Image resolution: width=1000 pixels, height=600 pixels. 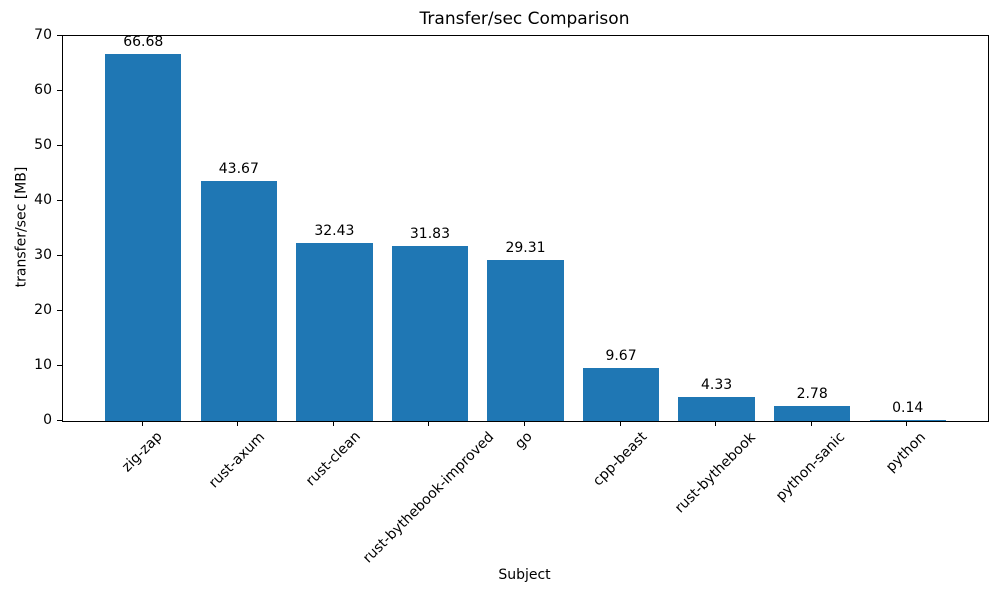 I want to click on bar-cpp-beast, so click(x=621, y=394).